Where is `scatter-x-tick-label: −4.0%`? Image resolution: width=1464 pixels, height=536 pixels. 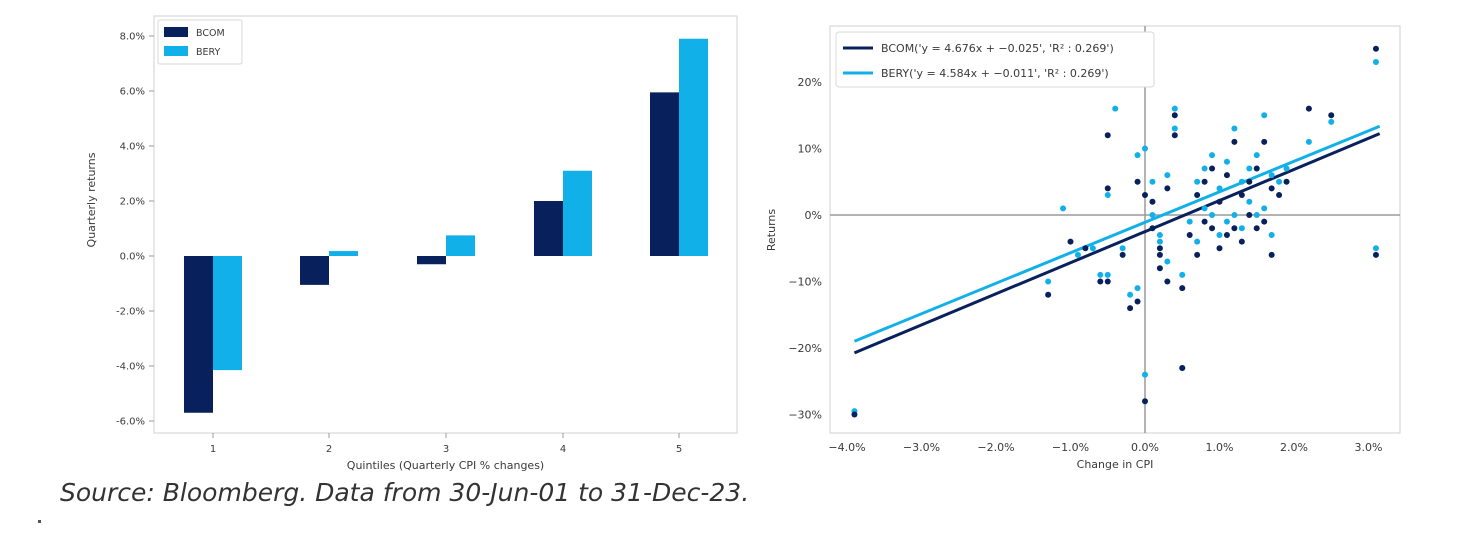 scatter-x-tick-label: −4.0% is located at coordinates (846, 447).